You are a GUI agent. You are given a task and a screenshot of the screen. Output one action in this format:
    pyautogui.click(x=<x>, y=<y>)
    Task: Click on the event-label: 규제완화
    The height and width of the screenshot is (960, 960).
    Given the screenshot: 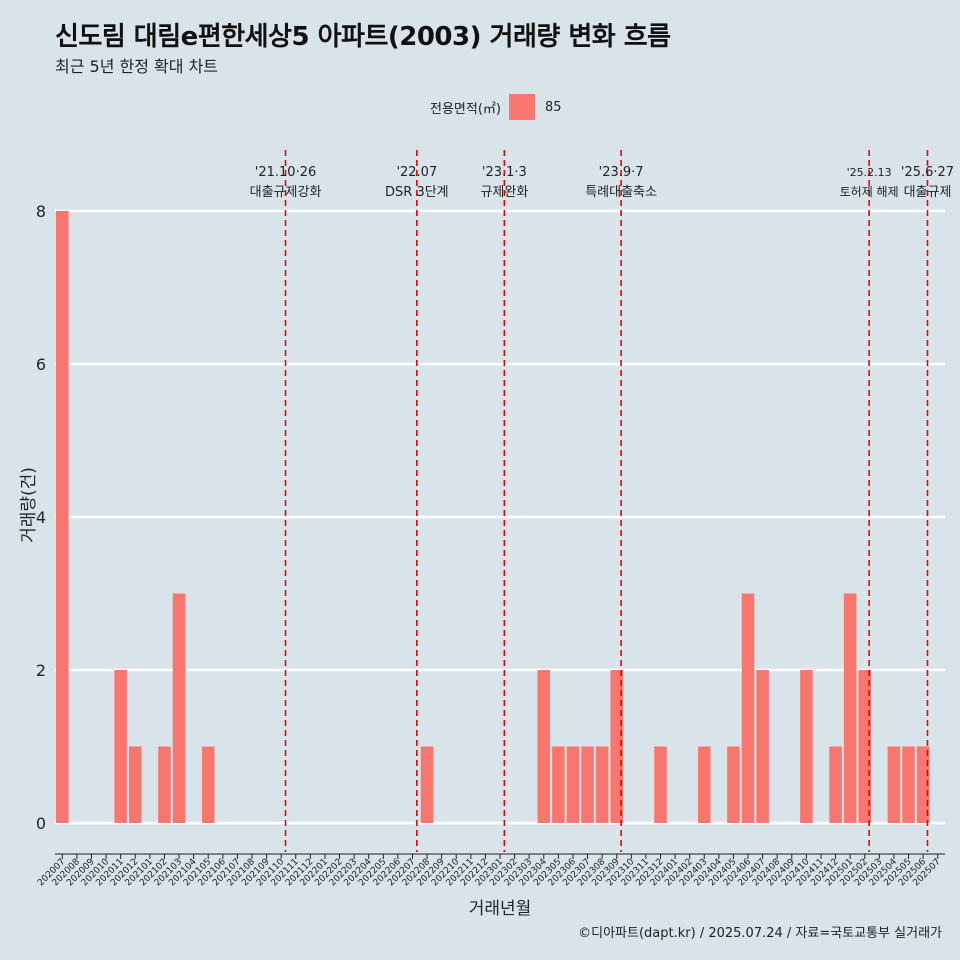 What is the action you would take?
    pyautogui.click(x=504, y=192)
    